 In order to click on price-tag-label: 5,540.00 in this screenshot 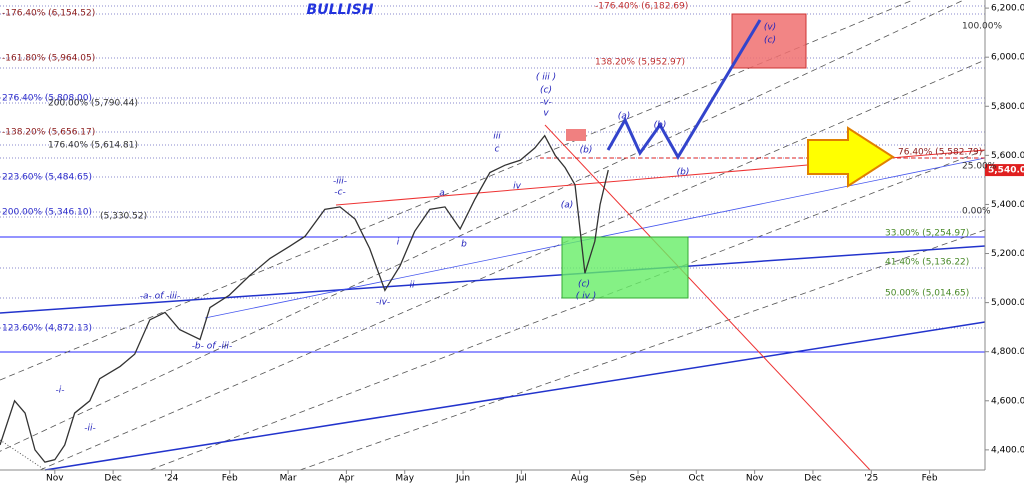, I will do `click(1006, 171)`.